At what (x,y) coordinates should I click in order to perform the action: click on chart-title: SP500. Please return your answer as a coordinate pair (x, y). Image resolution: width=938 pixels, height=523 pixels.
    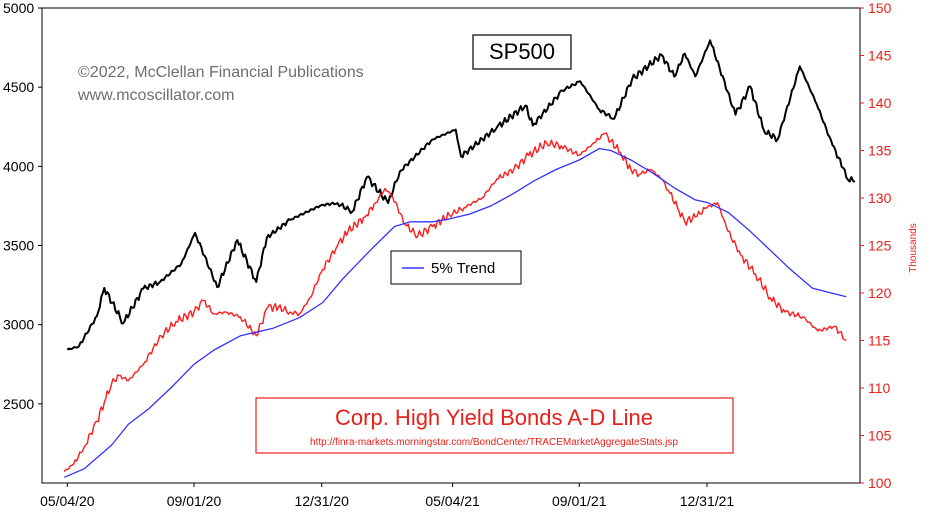
    Looking at the image, I should click on (522, 51).